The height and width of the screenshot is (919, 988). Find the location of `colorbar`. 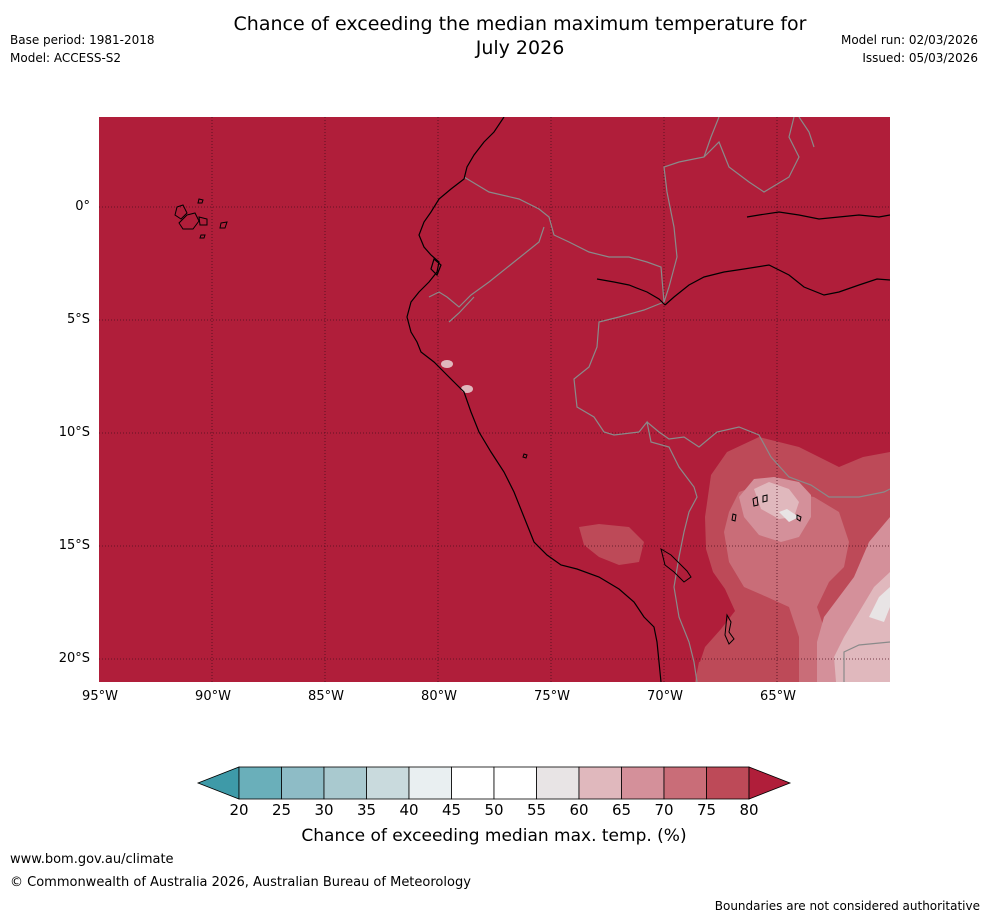

colorbar is located at coordinates (494, 783).